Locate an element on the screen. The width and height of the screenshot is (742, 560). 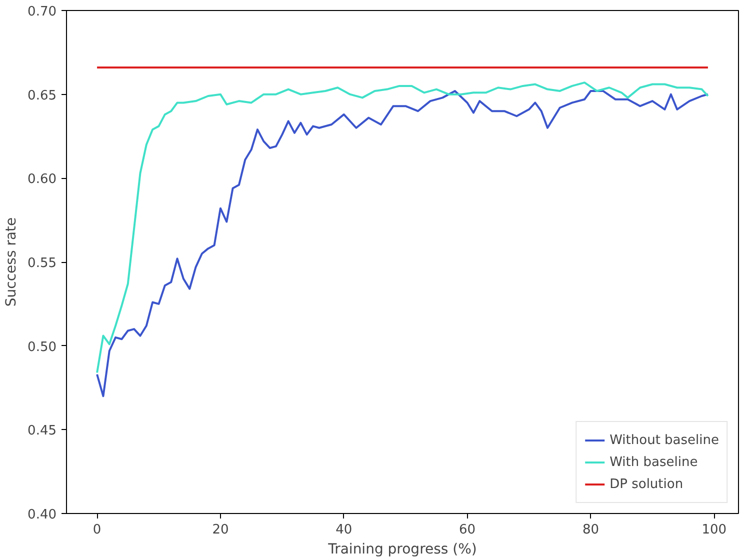
y-tick-label: 0.55 is located at coordinates (42, 263).